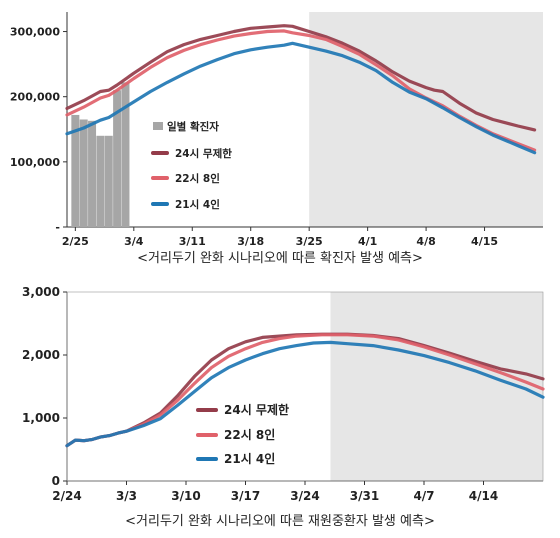 This screenshot has height=538, width=560. Describe the element at coordinates (484, 241) in the screenshot. I see `x-tick-label: 4/15` at that location.